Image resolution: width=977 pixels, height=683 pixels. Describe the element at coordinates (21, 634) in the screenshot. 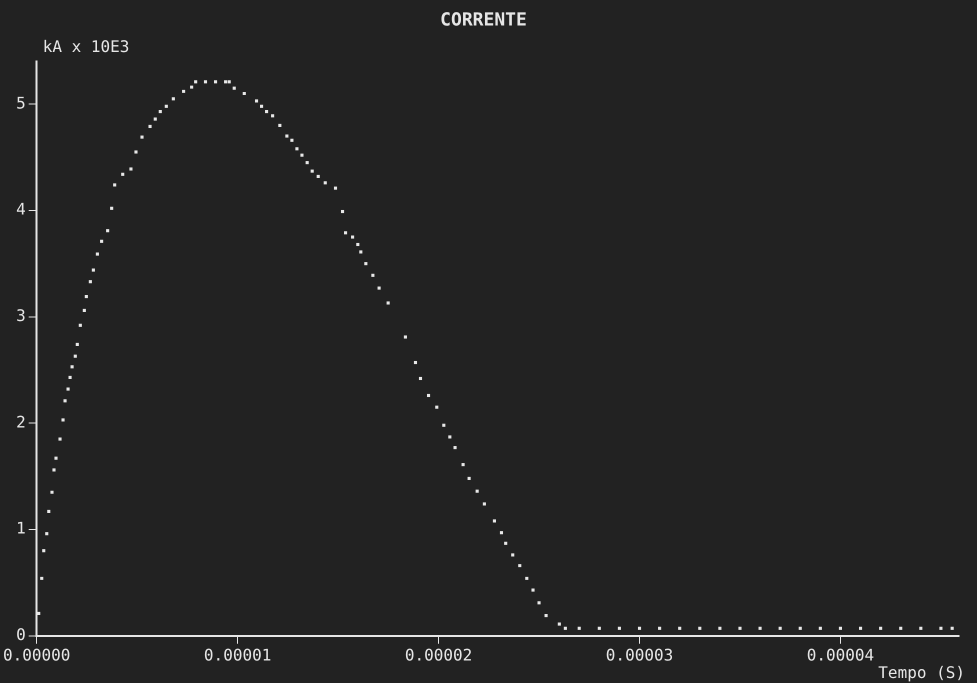

I see `y-tick-label: 0` at that location.